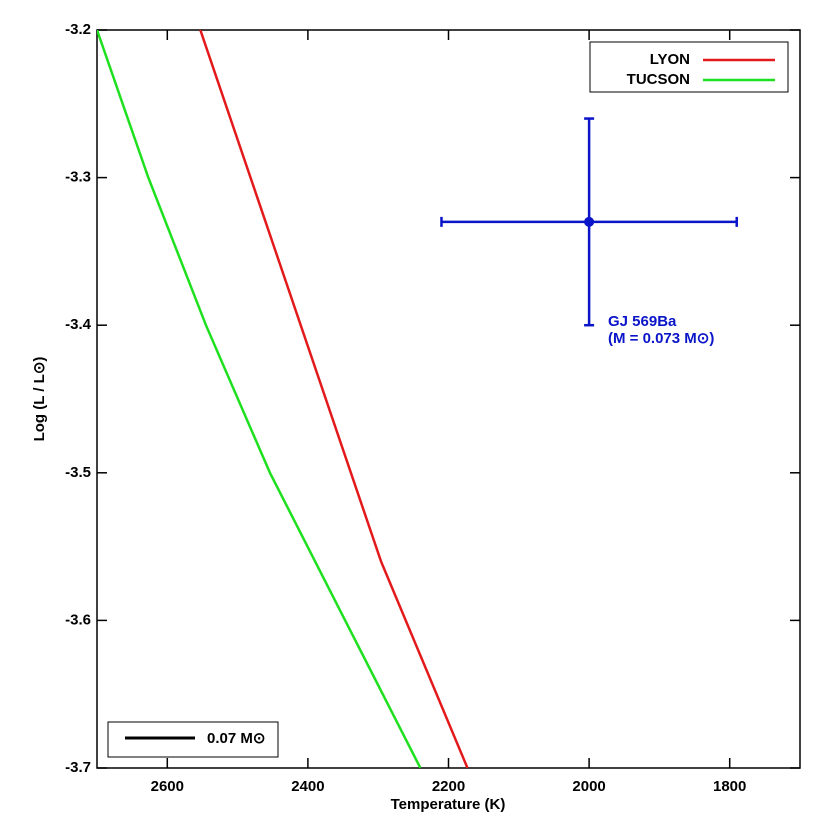 Image resolution: width=830 pixels, height=830 pixels. I want to click on x-tick-label: 1800, so click(729, 786).